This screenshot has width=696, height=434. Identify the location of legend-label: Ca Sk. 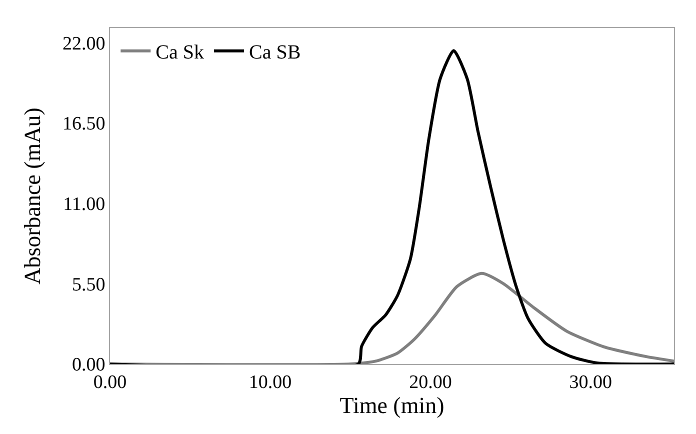
(180, 53).